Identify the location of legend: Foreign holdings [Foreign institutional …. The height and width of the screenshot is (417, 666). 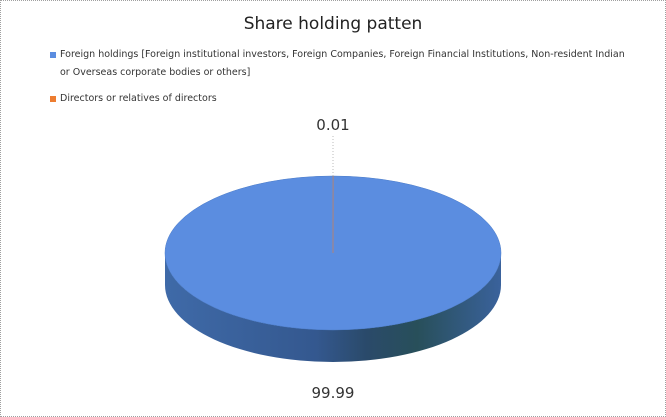
(340, 81).